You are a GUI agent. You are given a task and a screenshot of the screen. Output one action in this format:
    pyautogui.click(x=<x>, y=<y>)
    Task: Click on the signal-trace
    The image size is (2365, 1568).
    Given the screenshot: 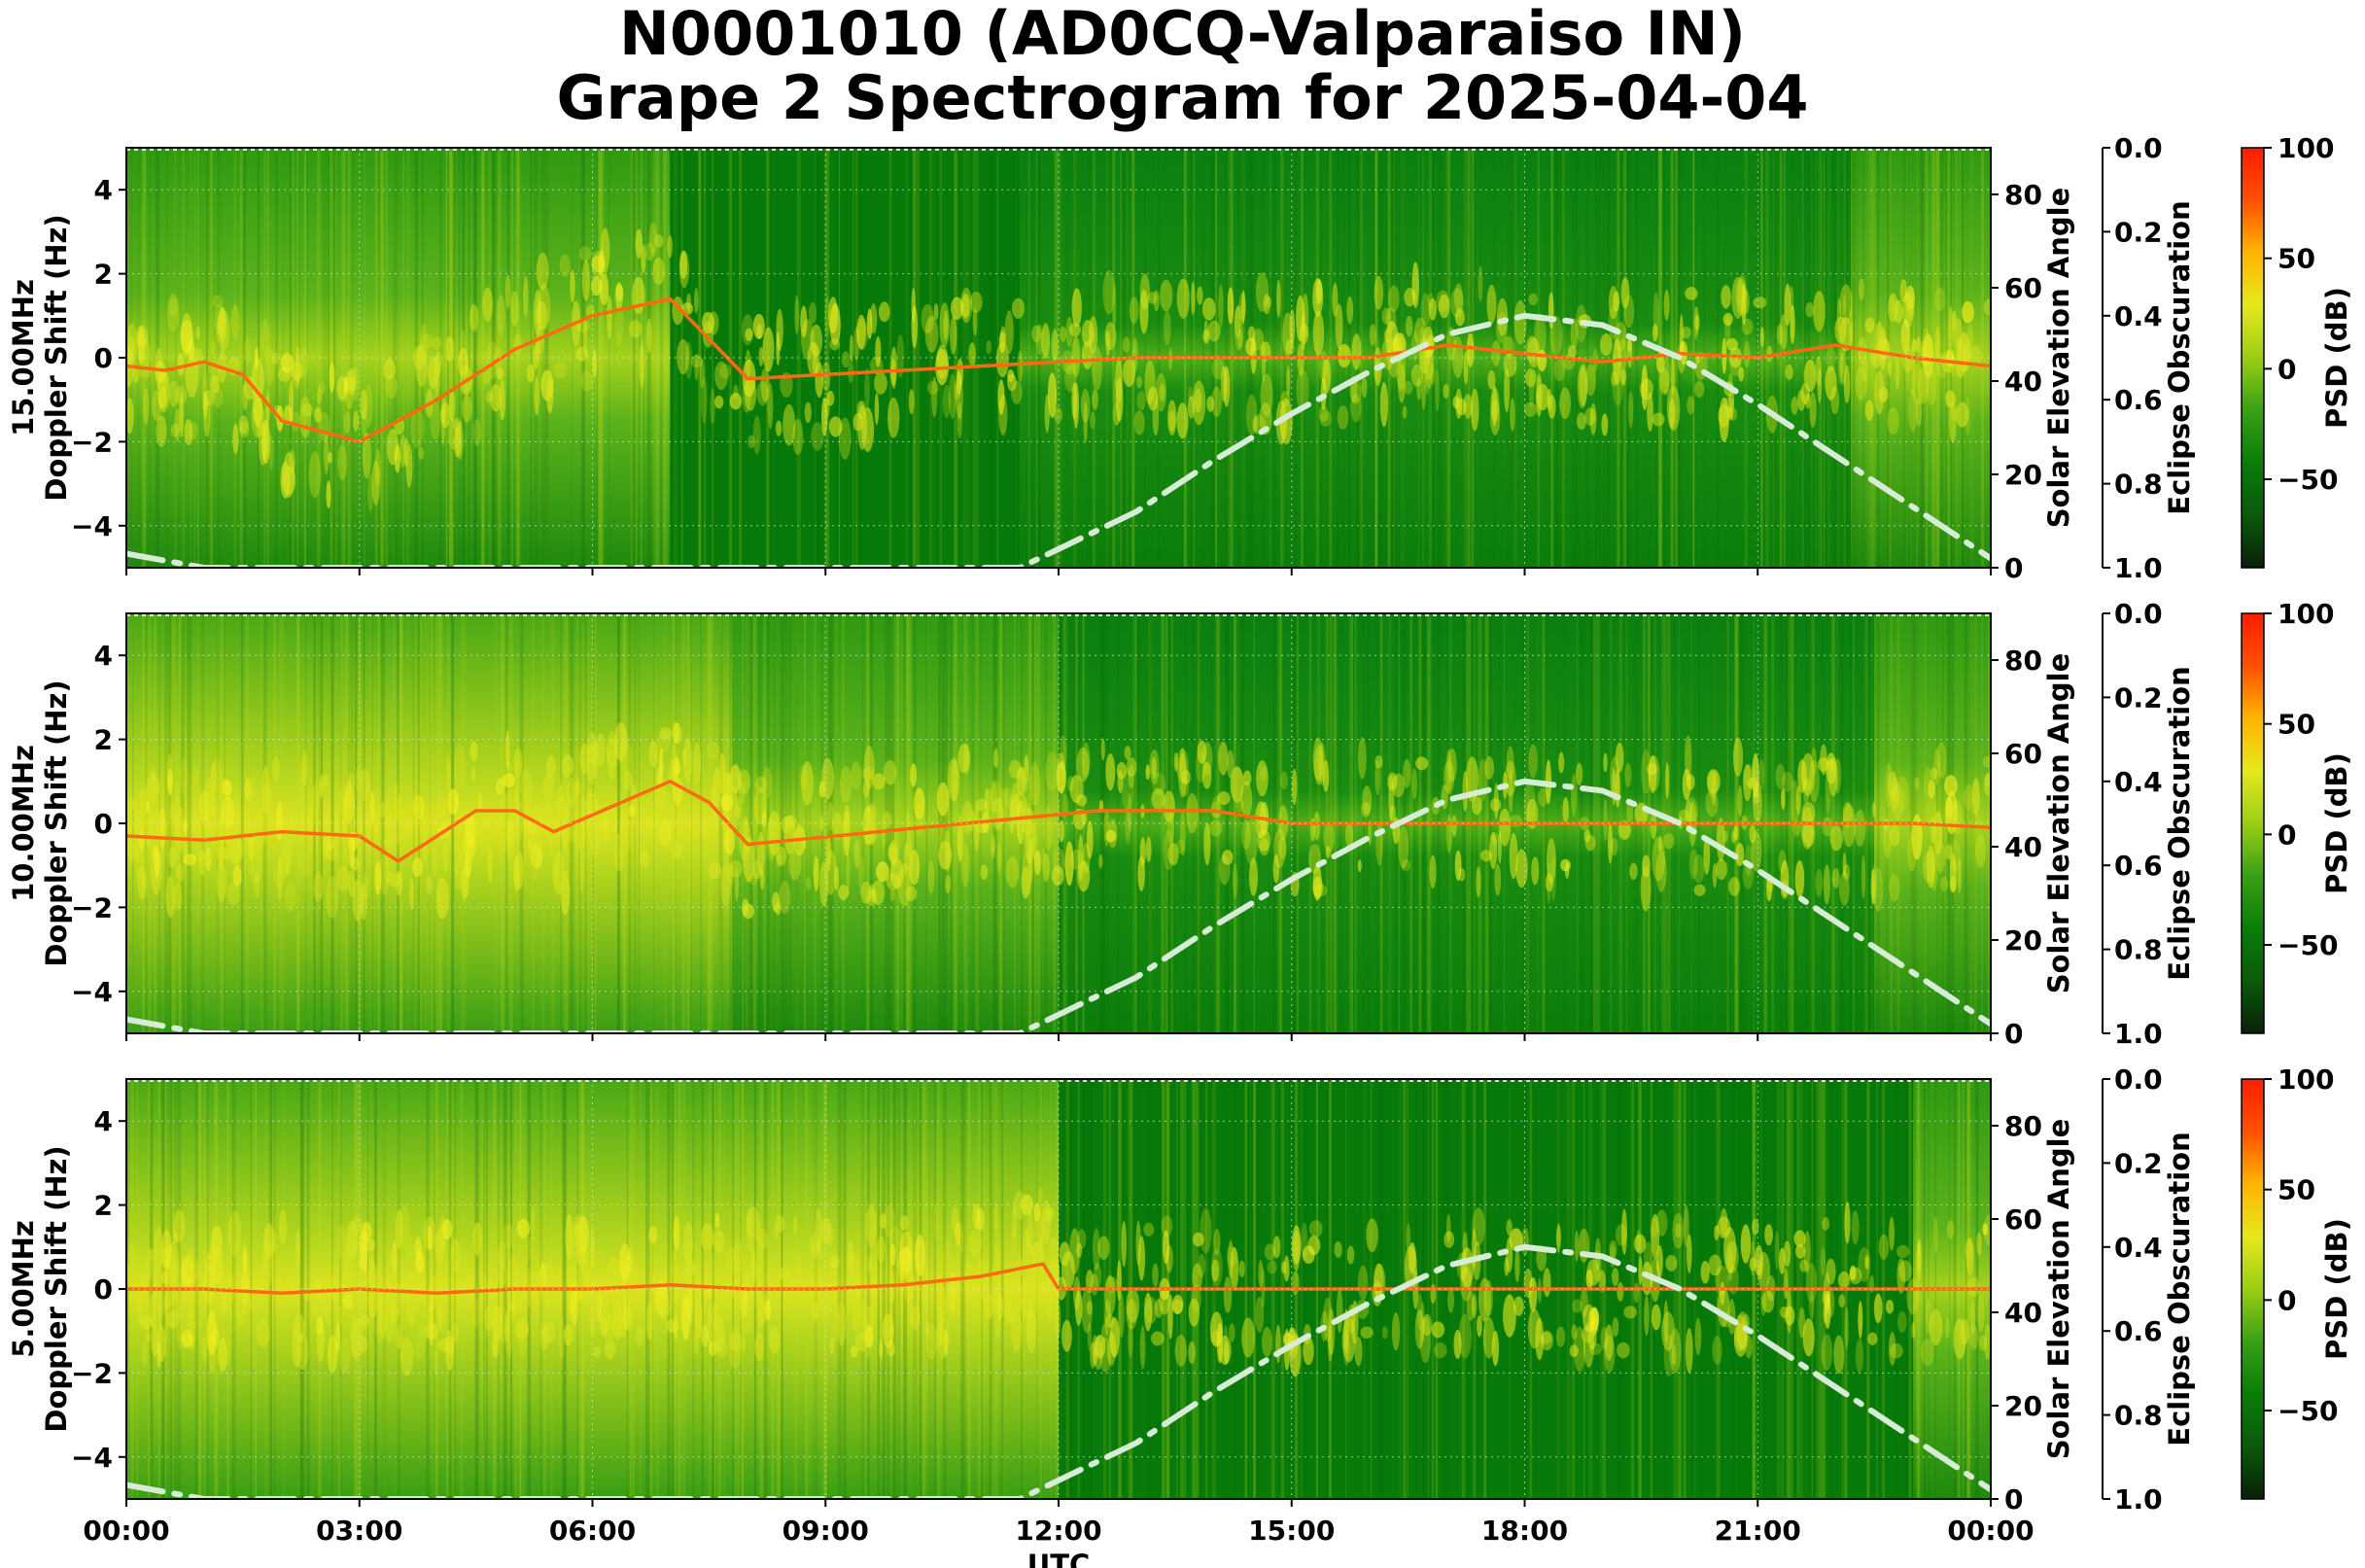 What is the action you would take?
    pyautogui.click(x=1058, y=1279)
    